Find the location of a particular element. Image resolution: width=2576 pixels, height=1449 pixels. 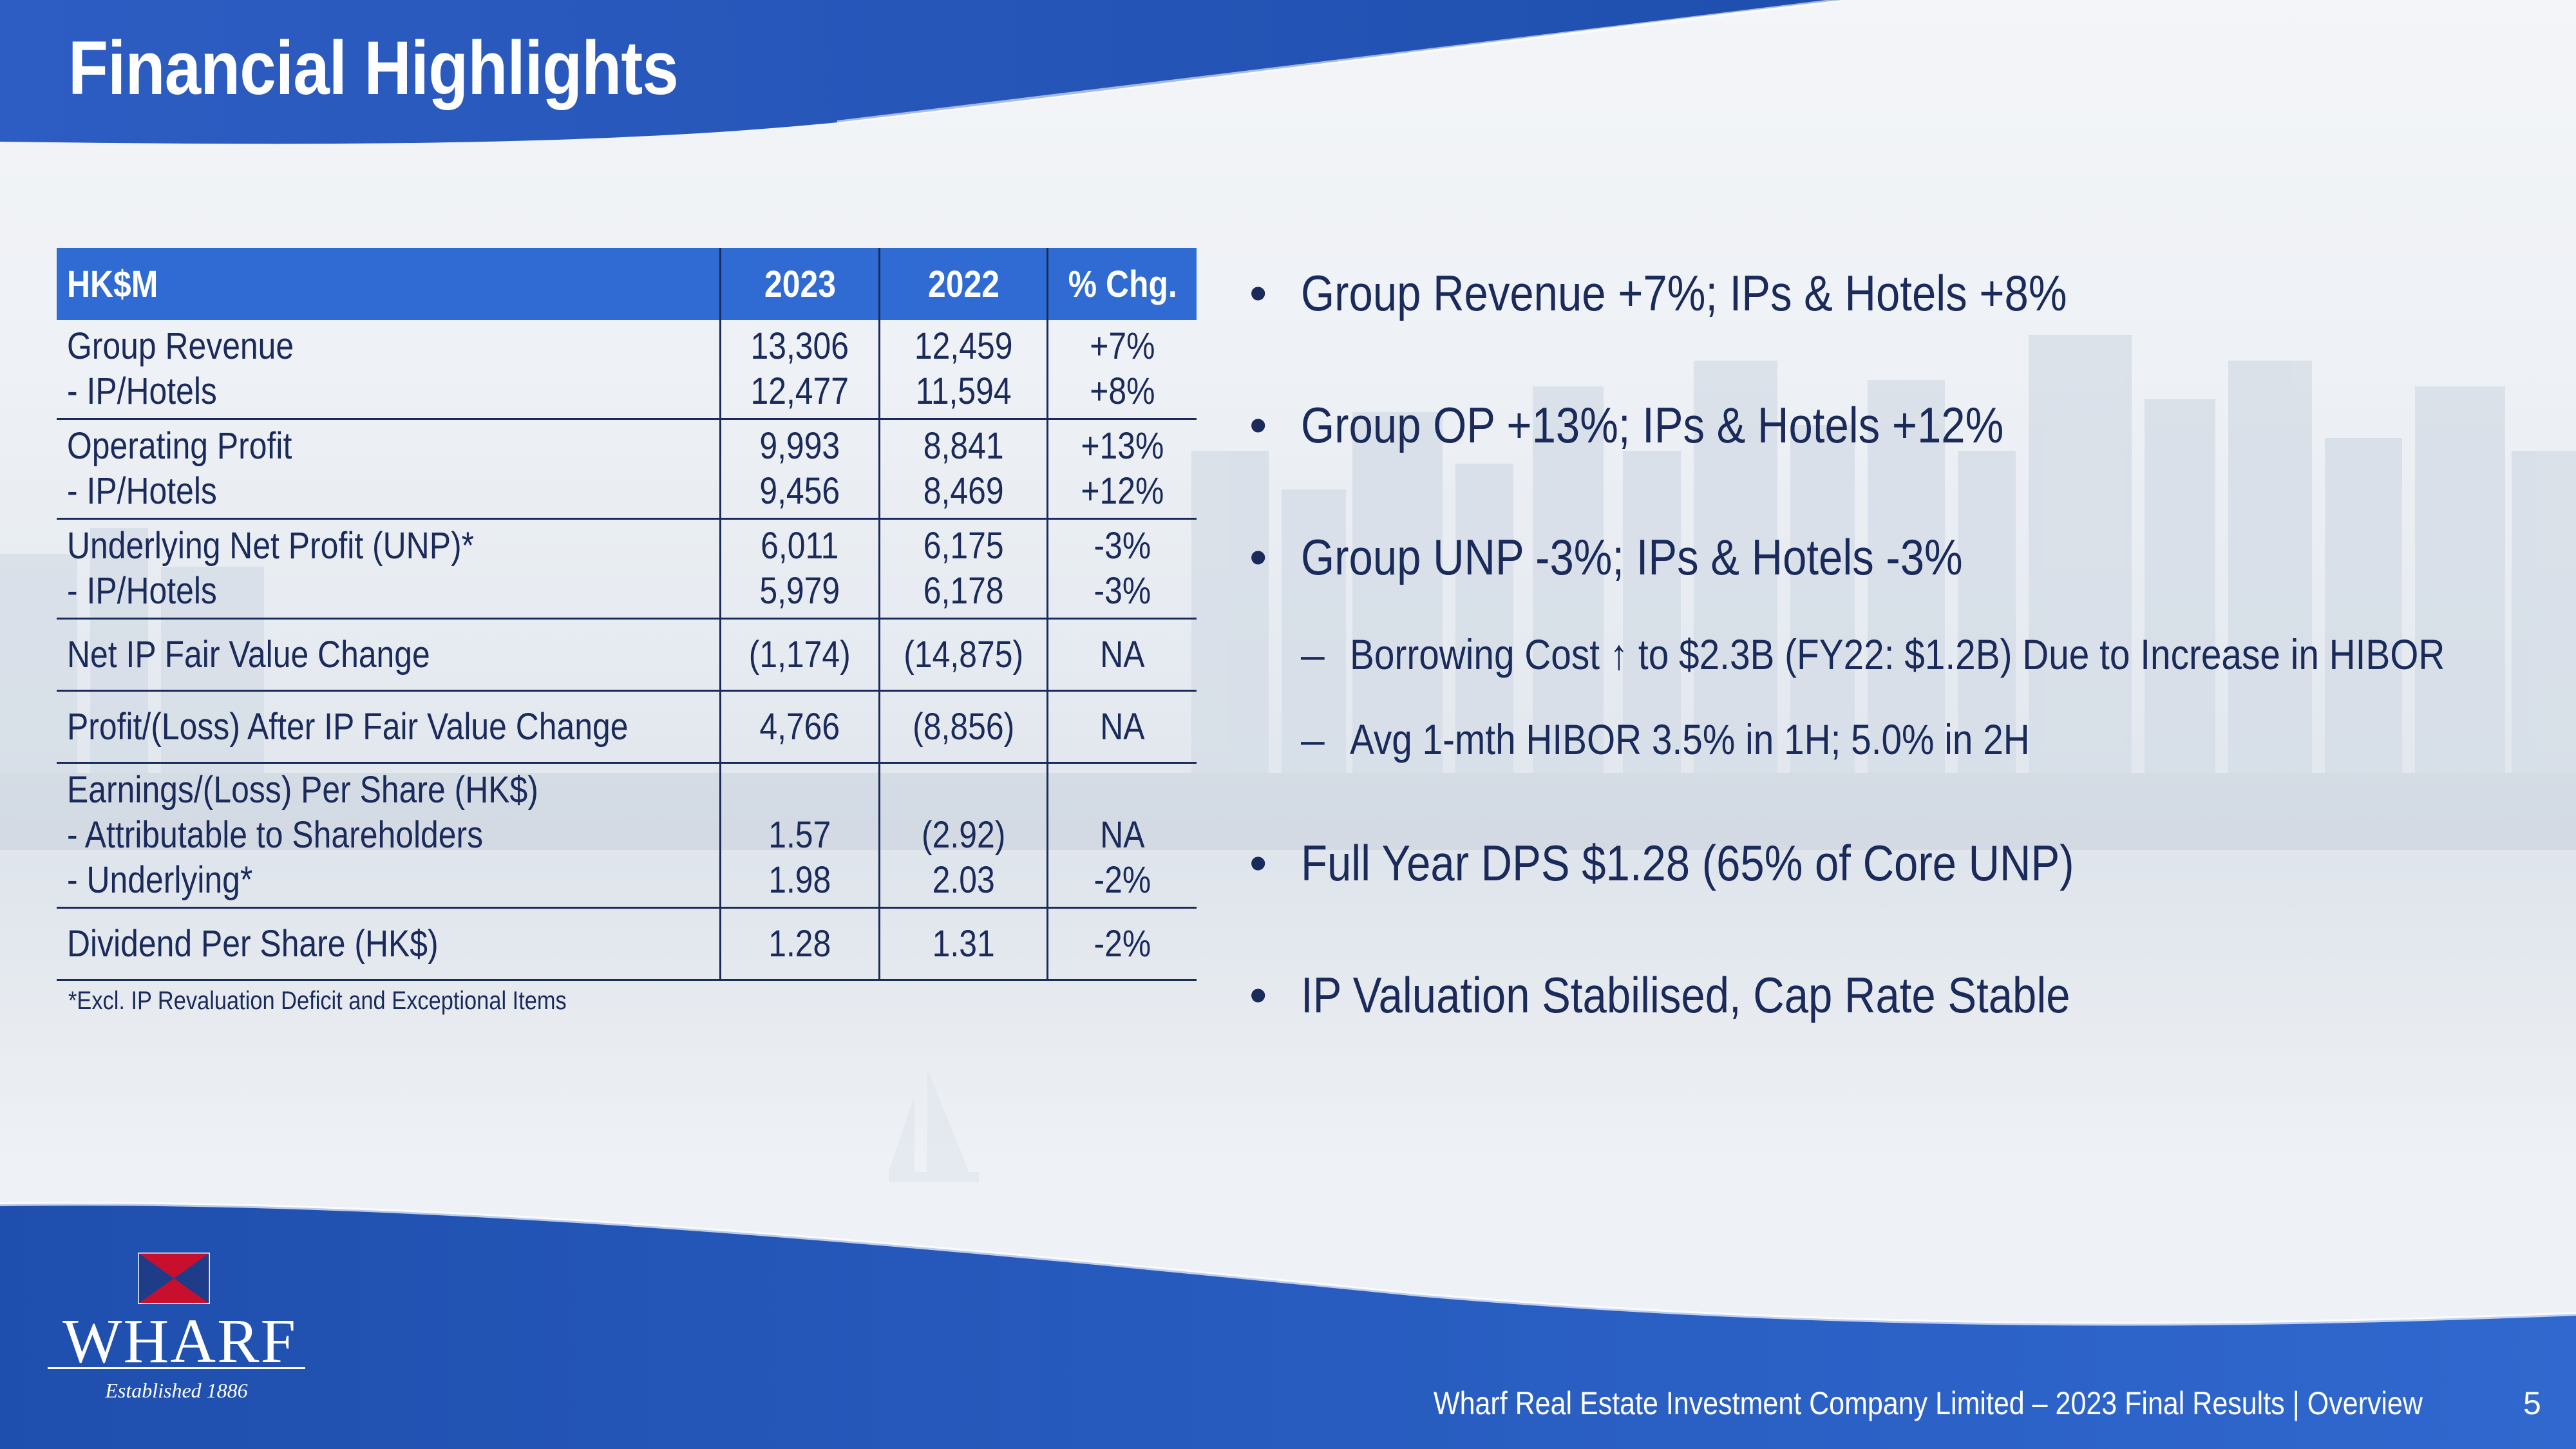

cell-change: 0NA-2% is located at coordinates (1122, 836).